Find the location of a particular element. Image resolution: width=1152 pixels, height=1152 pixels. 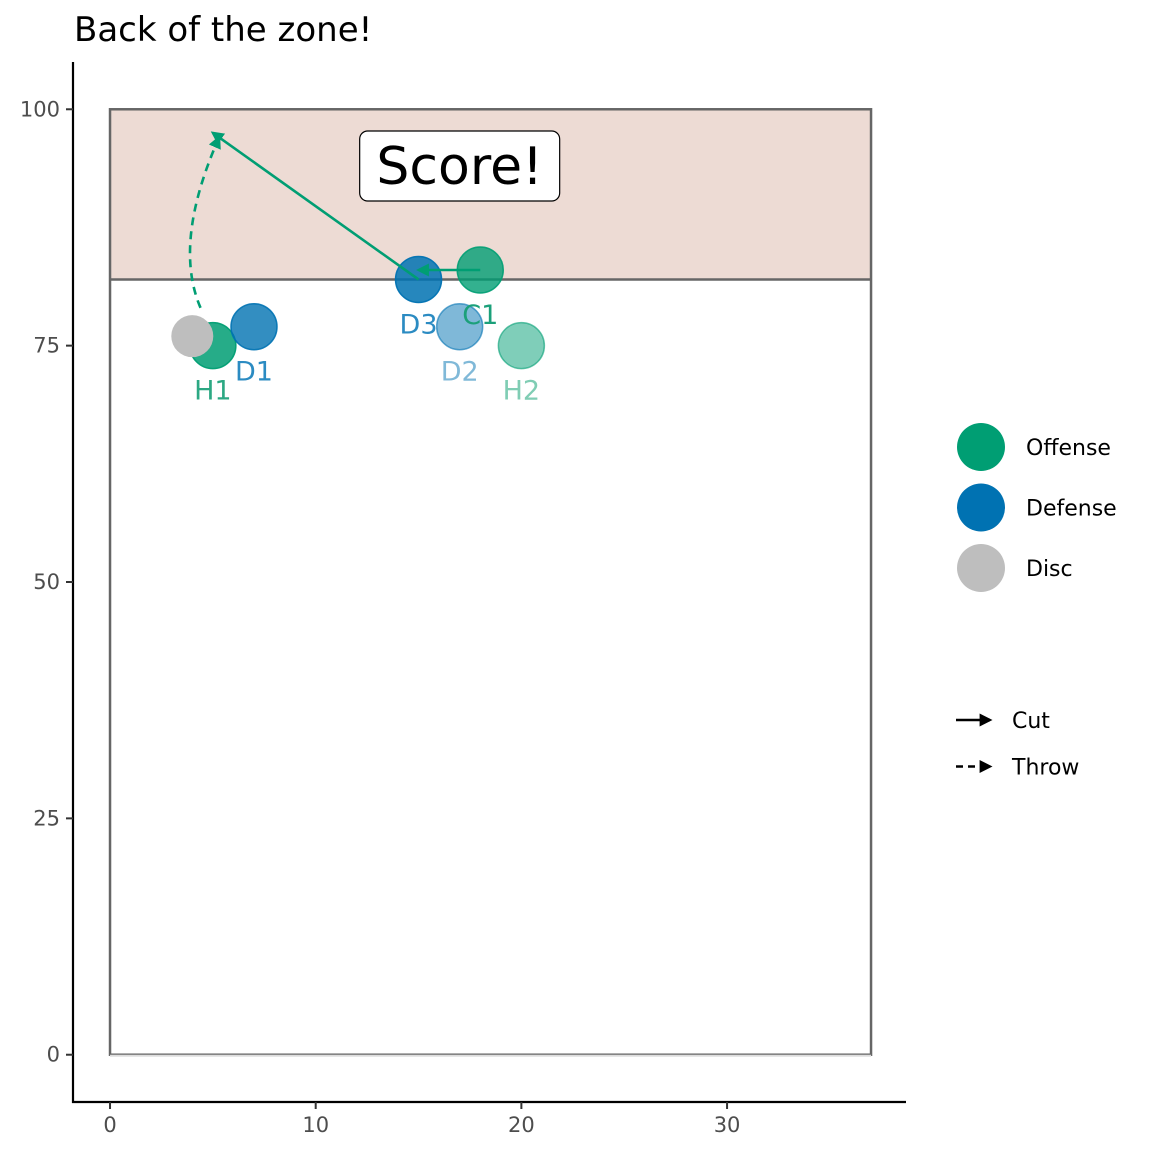

player-marker-h2 is located at coordinates (521, 345).